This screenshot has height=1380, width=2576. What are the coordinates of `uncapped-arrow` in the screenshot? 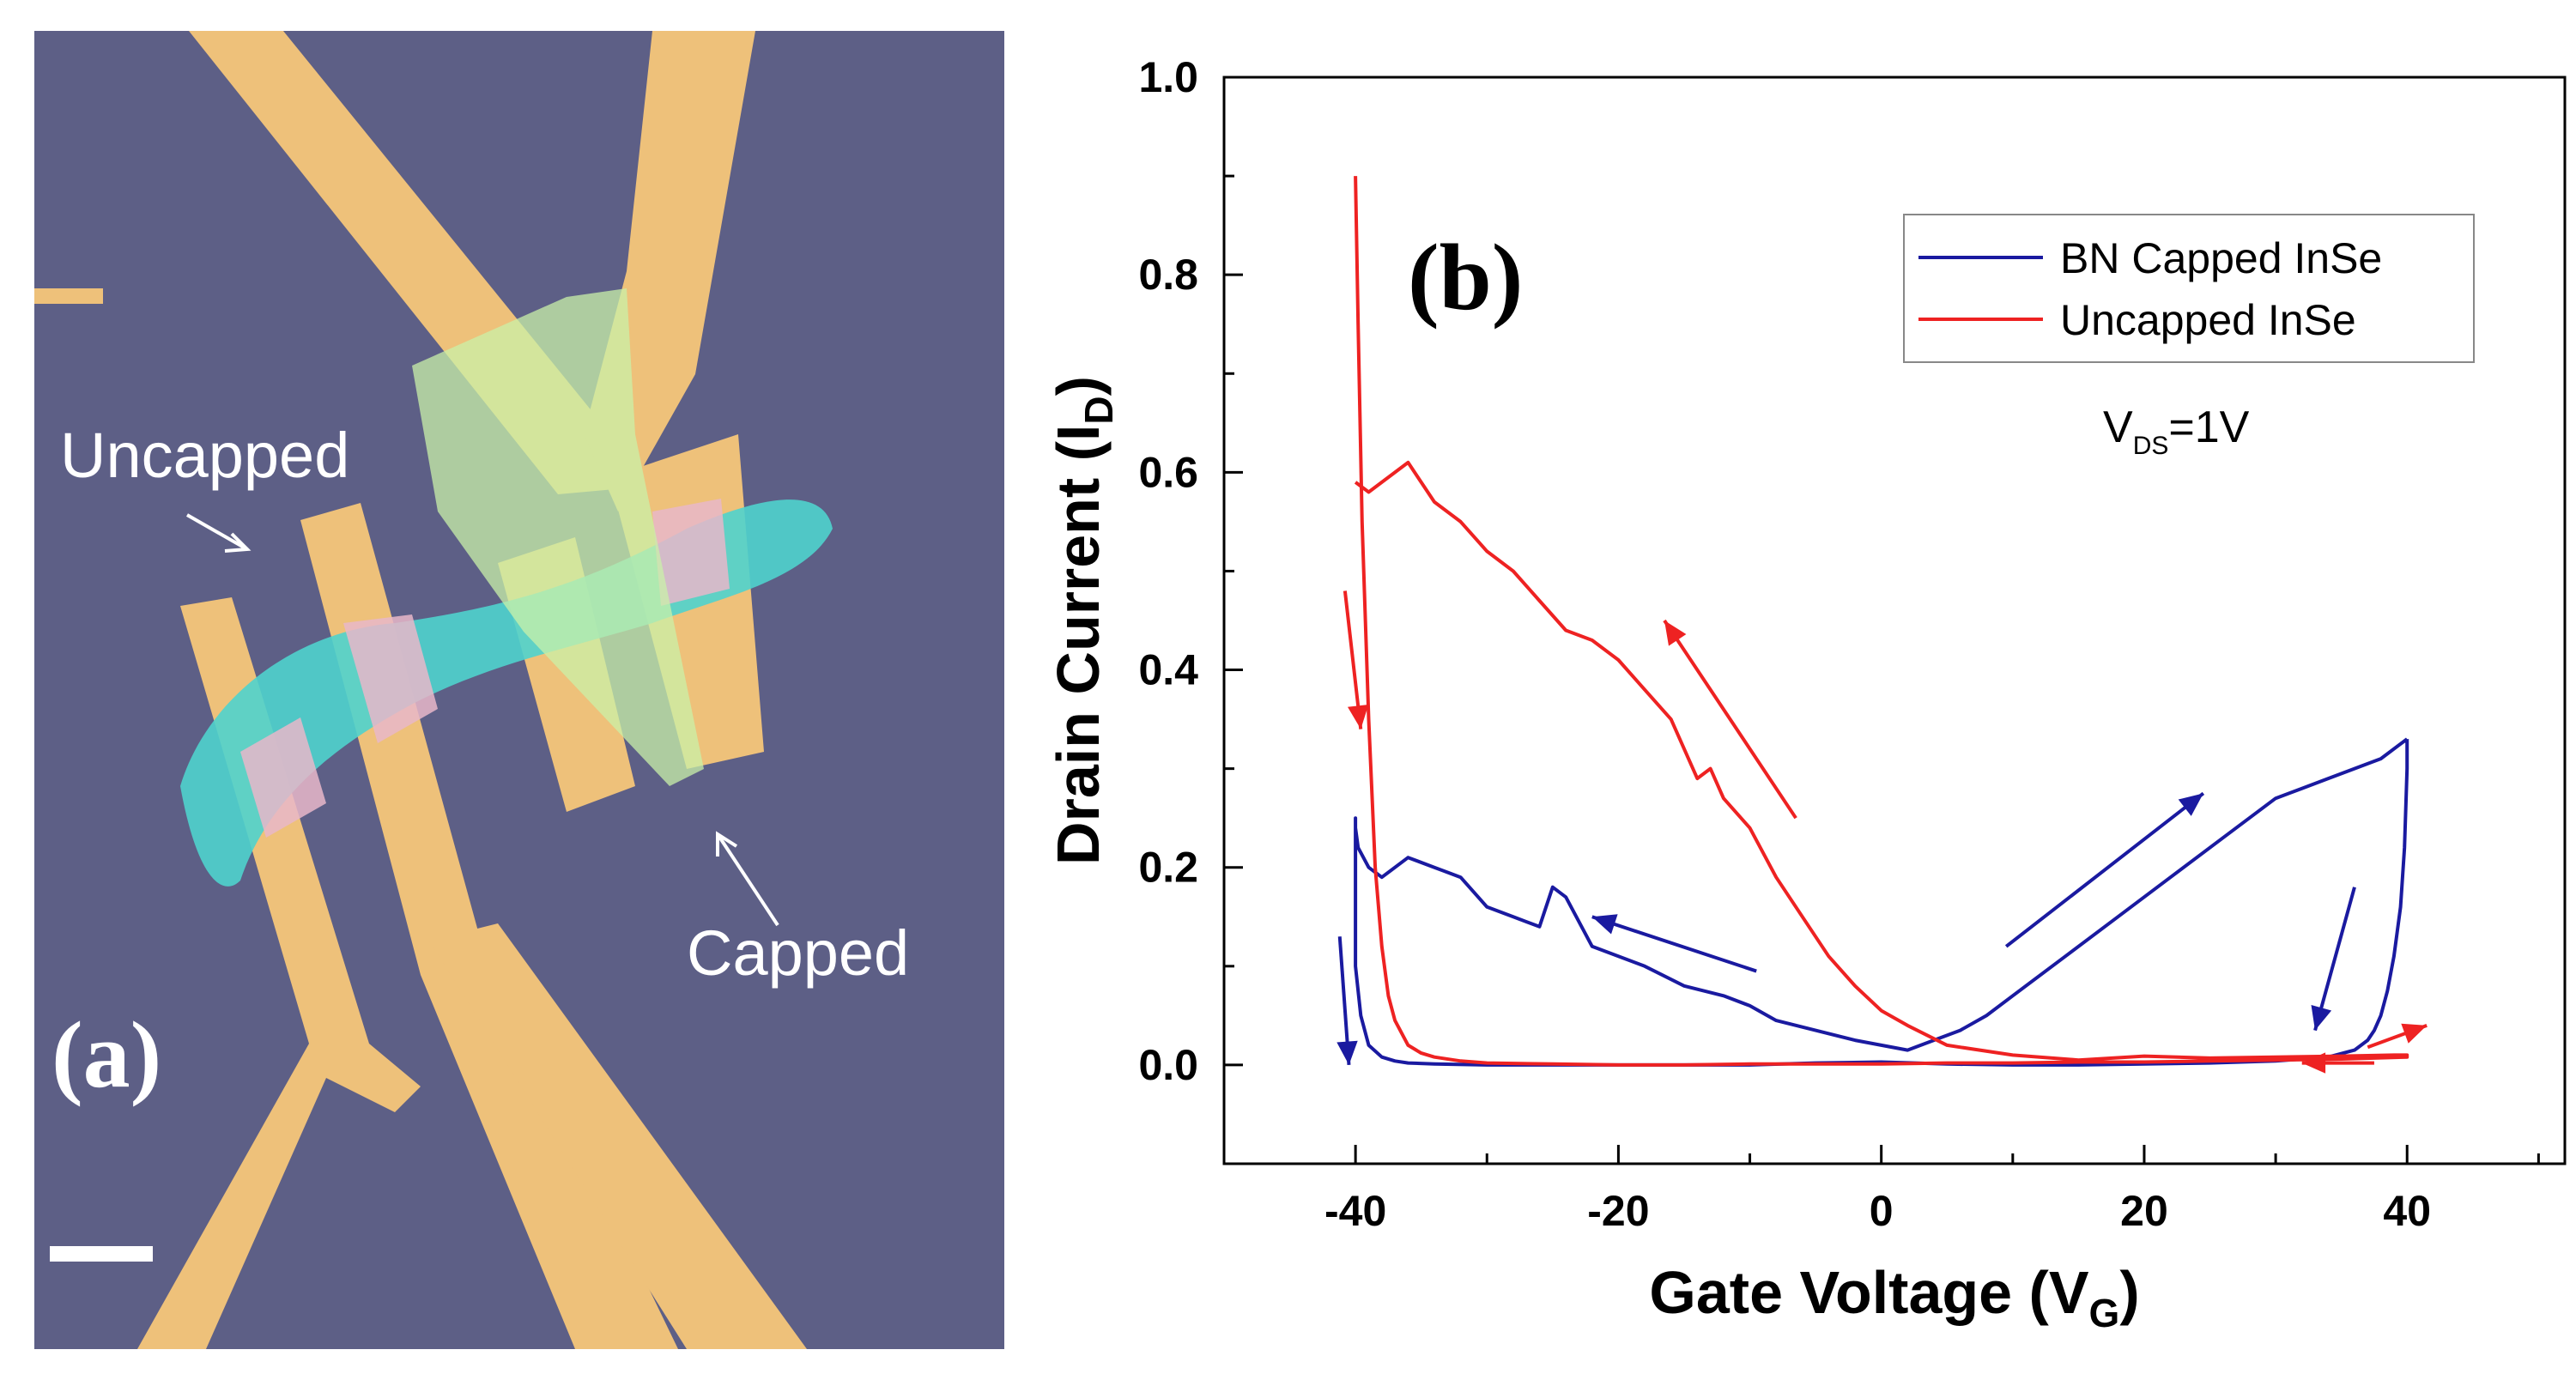 It's located at (217, 532).